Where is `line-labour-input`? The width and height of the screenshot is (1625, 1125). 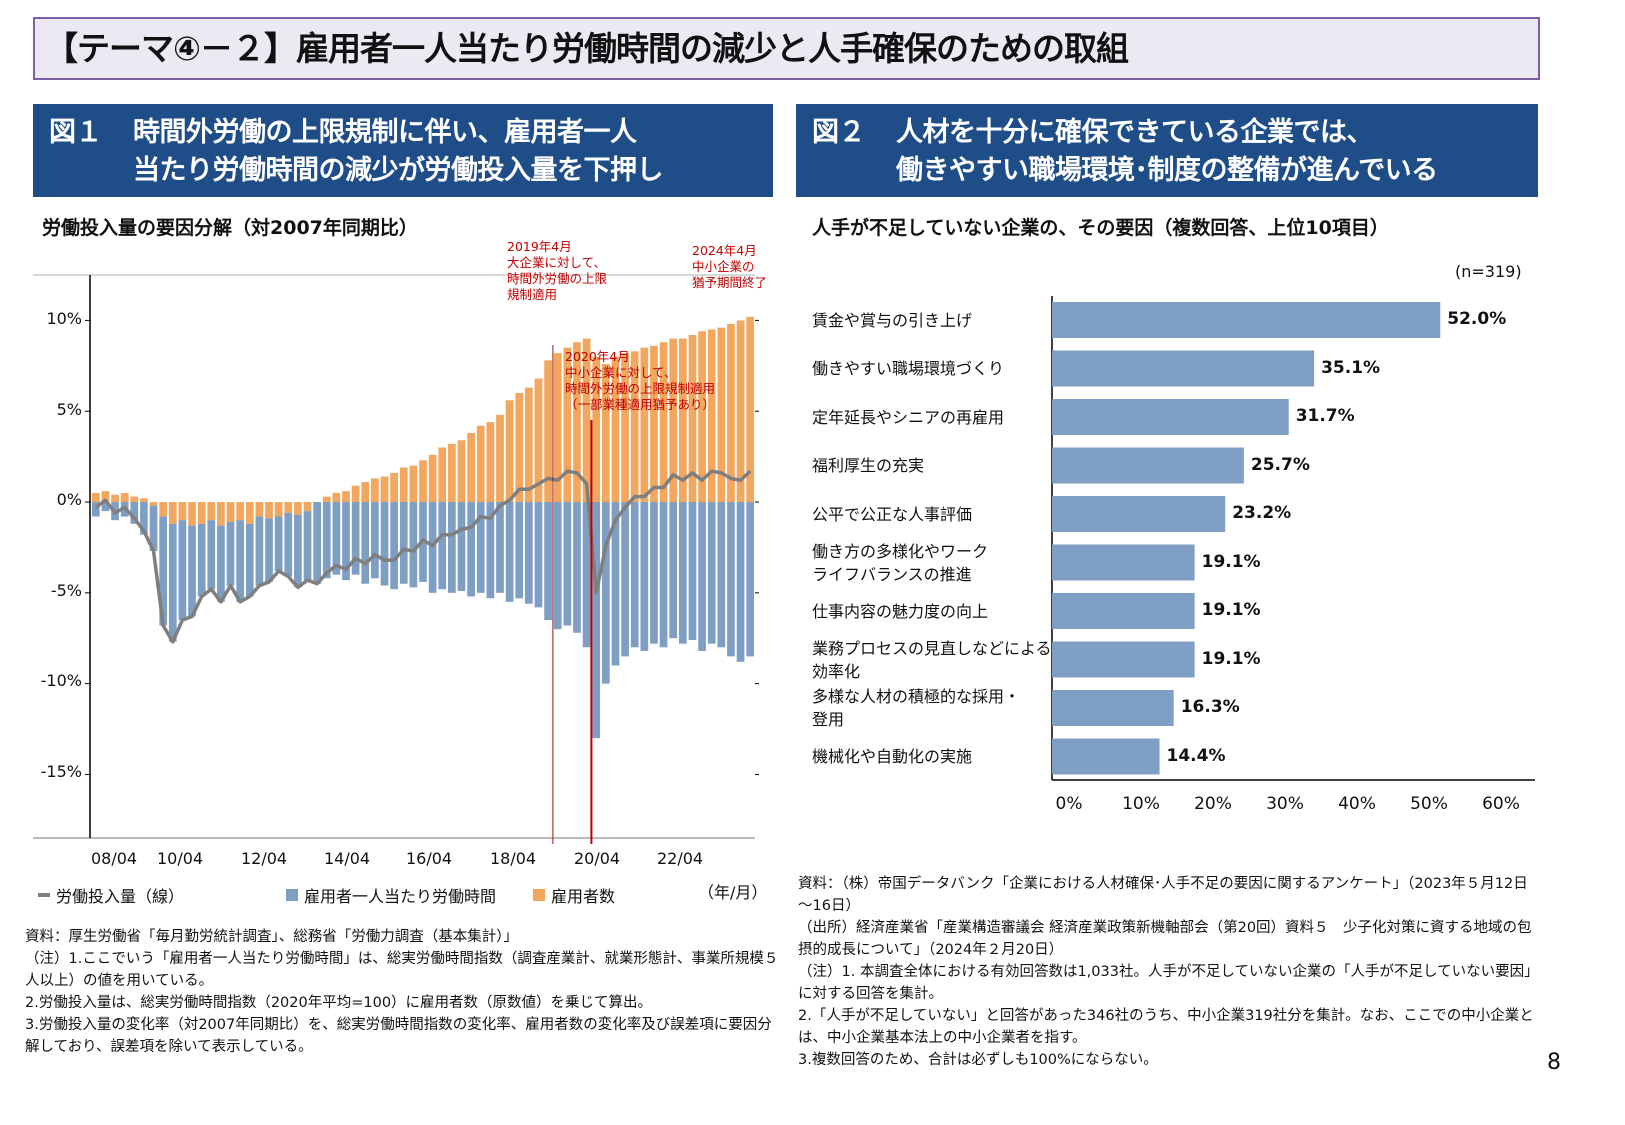 line-labour-input is located at coordinates (423, 556).